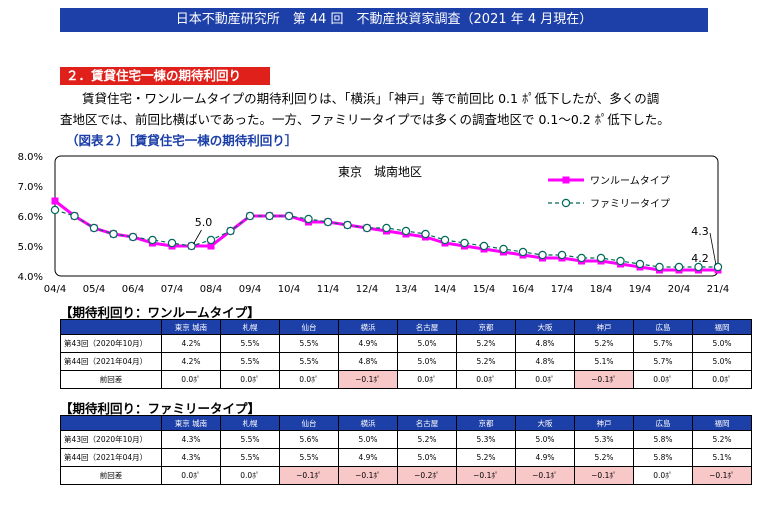 Image resolution: width=770 pixels, height=505 pixels. What do you see at coordinates (566, 180) in the screenshot?
I see `legend-oneroom-marker` at bounding box center [566, 180].